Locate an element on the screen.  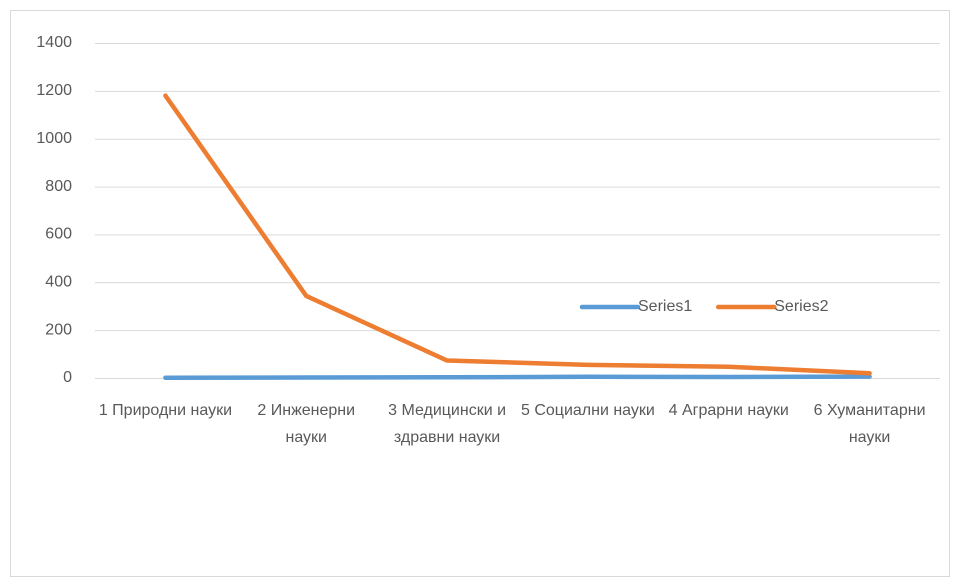
x-tick-label: 1 Природни науки is located at coordinates (165, 410).